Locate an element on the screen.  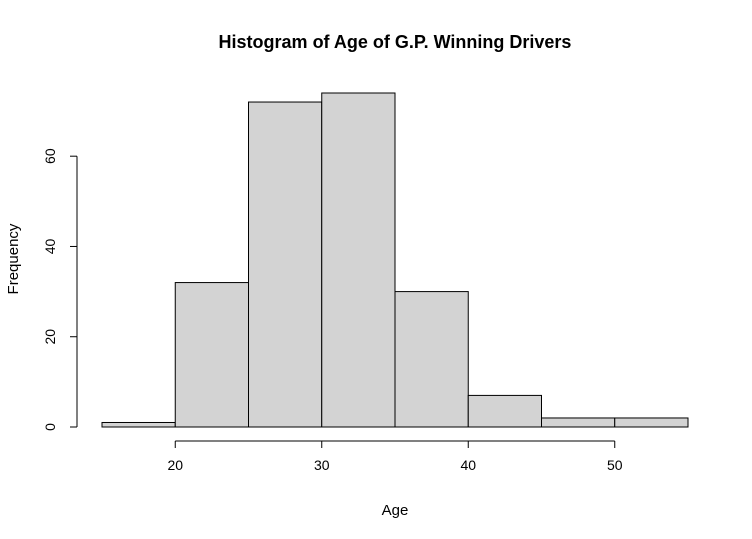
x-tick-label: 40 is located at coordinates (468, 465).